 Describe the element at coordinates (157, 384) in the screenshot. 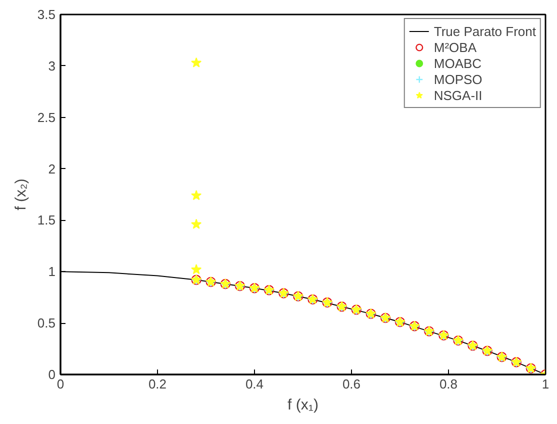

I see `x-tick-label: 0.2` at that location.